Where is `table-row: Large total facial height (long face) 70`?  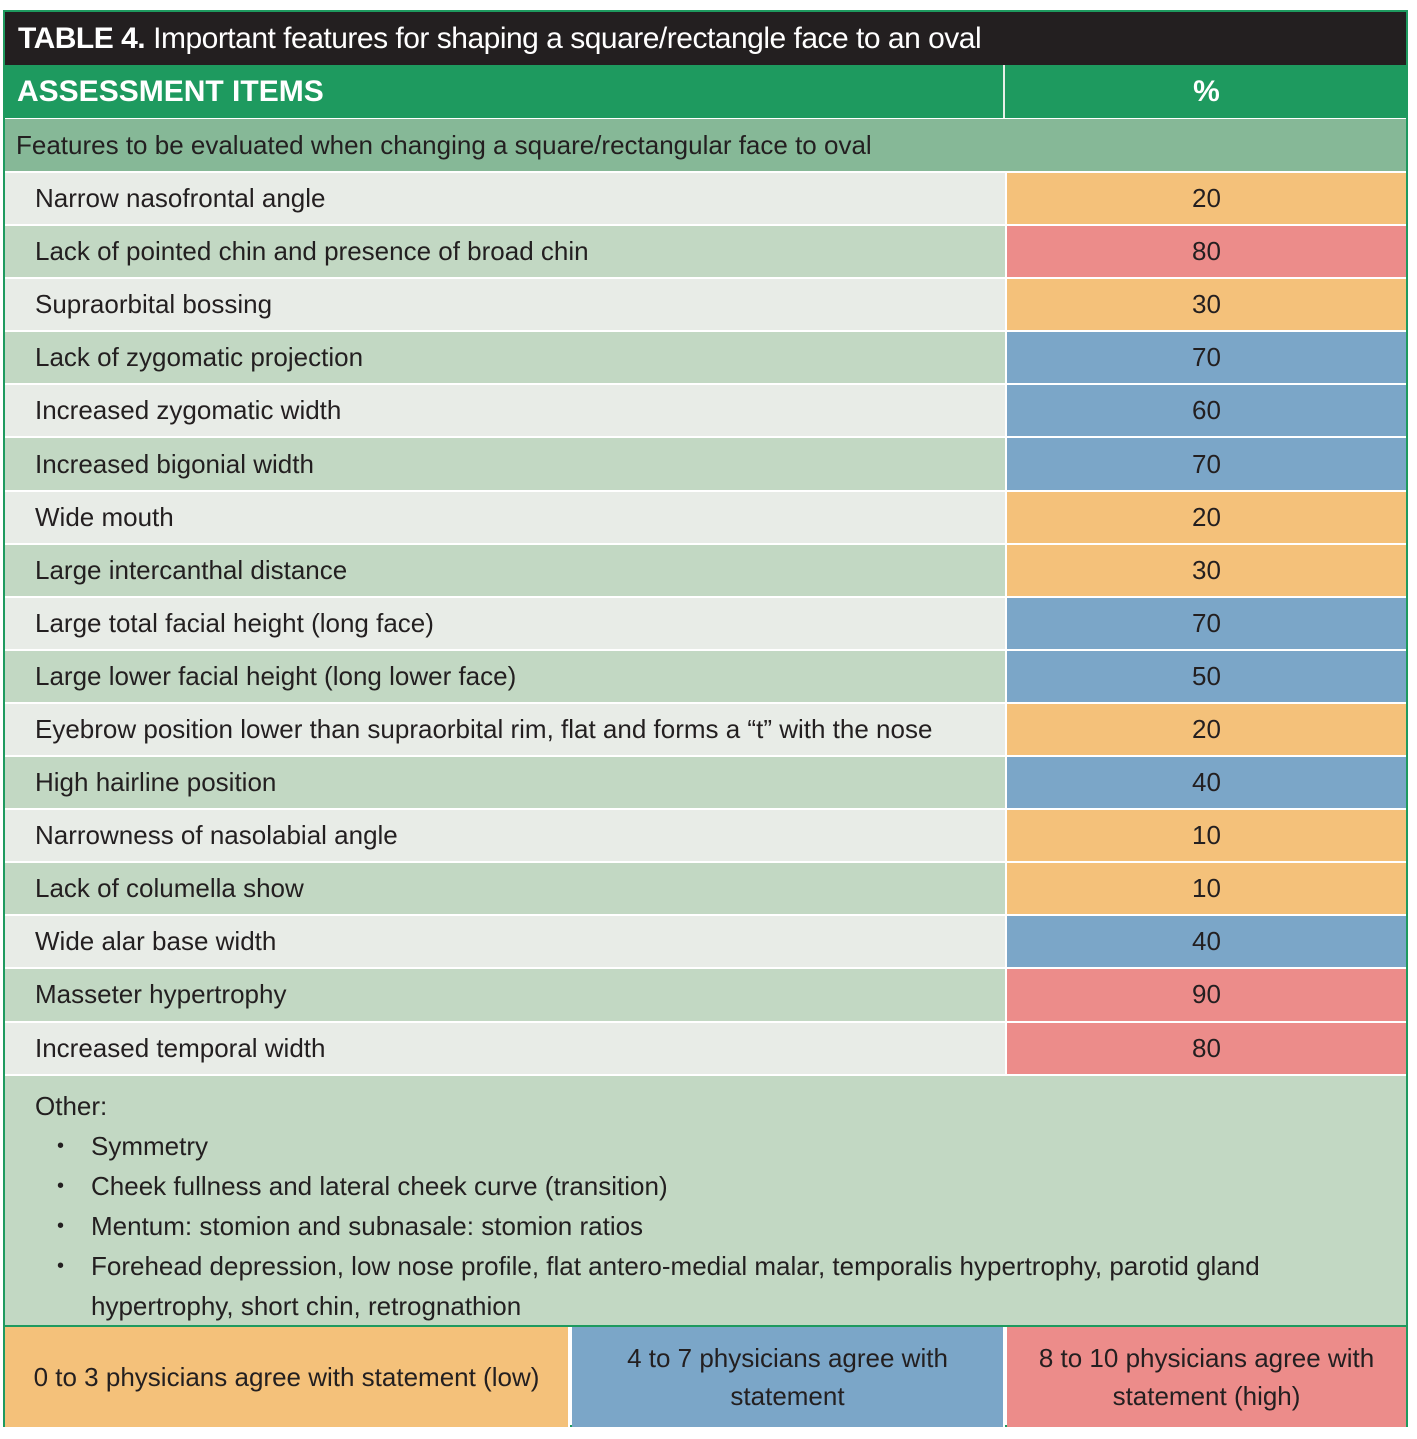 table-row: Large total facial height (long face) 70 is located at coordinates (705, 622).